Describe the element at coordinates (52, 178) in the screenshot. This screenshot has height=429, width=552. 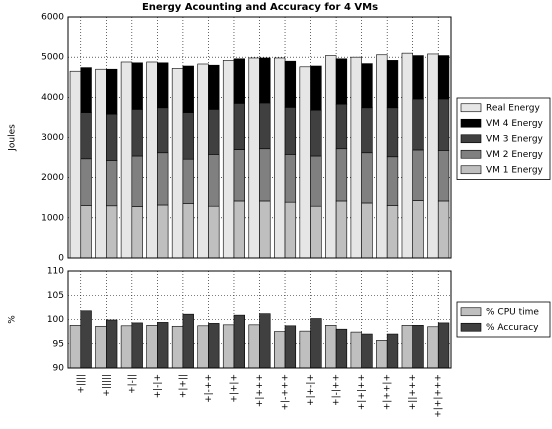
I see `y-tick-label: 2000` at that location.